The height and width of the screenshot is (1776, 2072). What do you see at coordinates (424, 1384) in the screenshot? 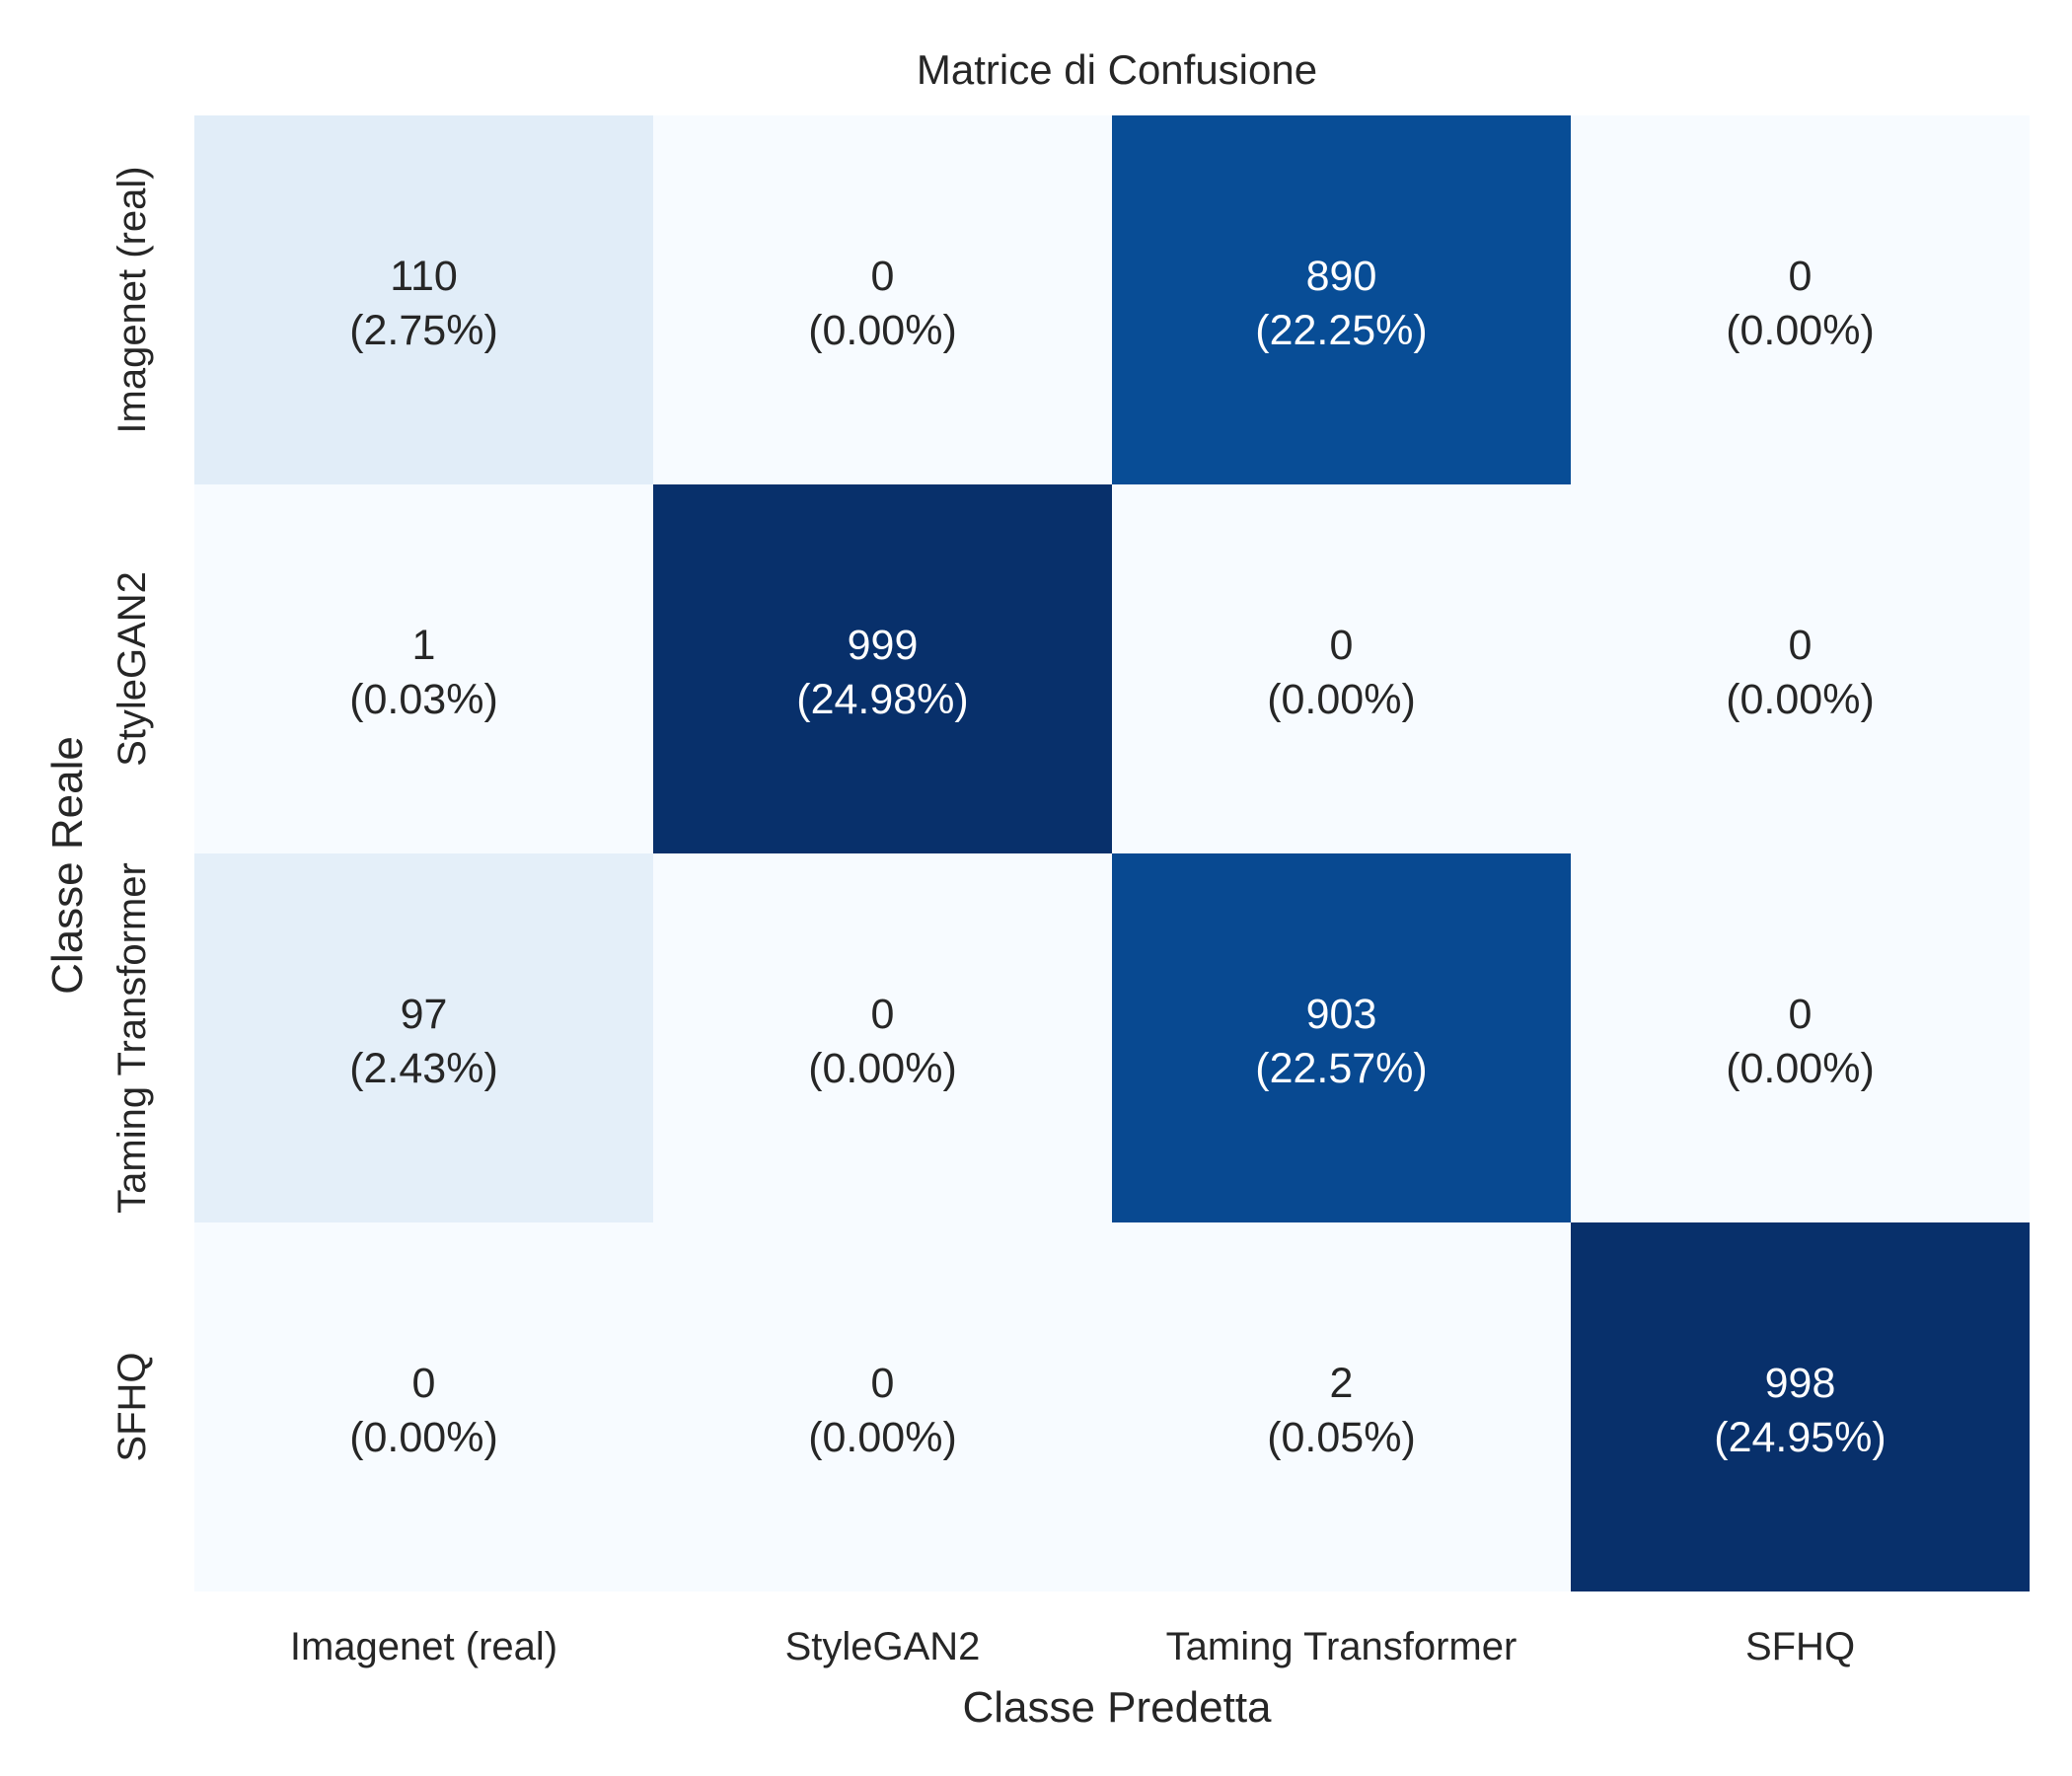
I see `cell-count-label-r3-c0: 0` at bounding box center [424, 1384].